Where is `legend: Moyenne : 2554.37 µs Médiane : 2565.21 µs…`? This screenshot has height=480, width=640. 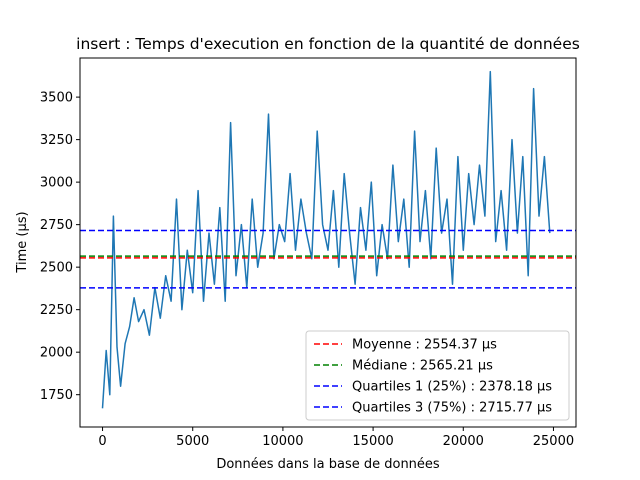 legend: Moyenne : 2554.37 µs Médiane : 2565.21 µs… is located at coordinates (437, 375).